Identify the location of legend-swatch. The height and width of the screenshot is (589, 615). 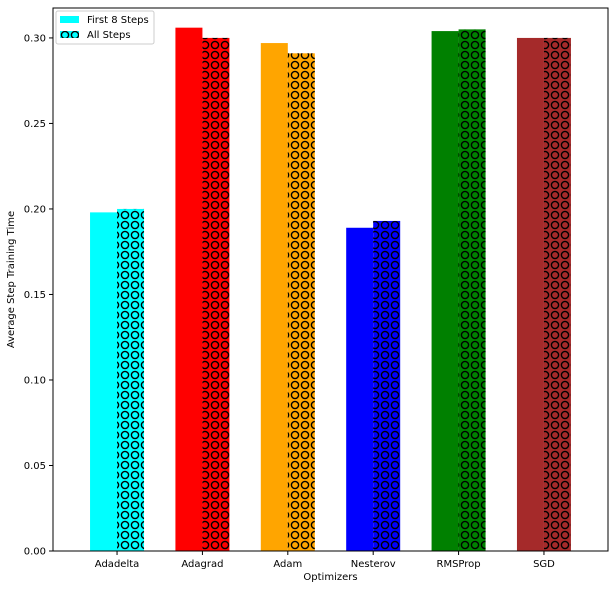
(69, 19).